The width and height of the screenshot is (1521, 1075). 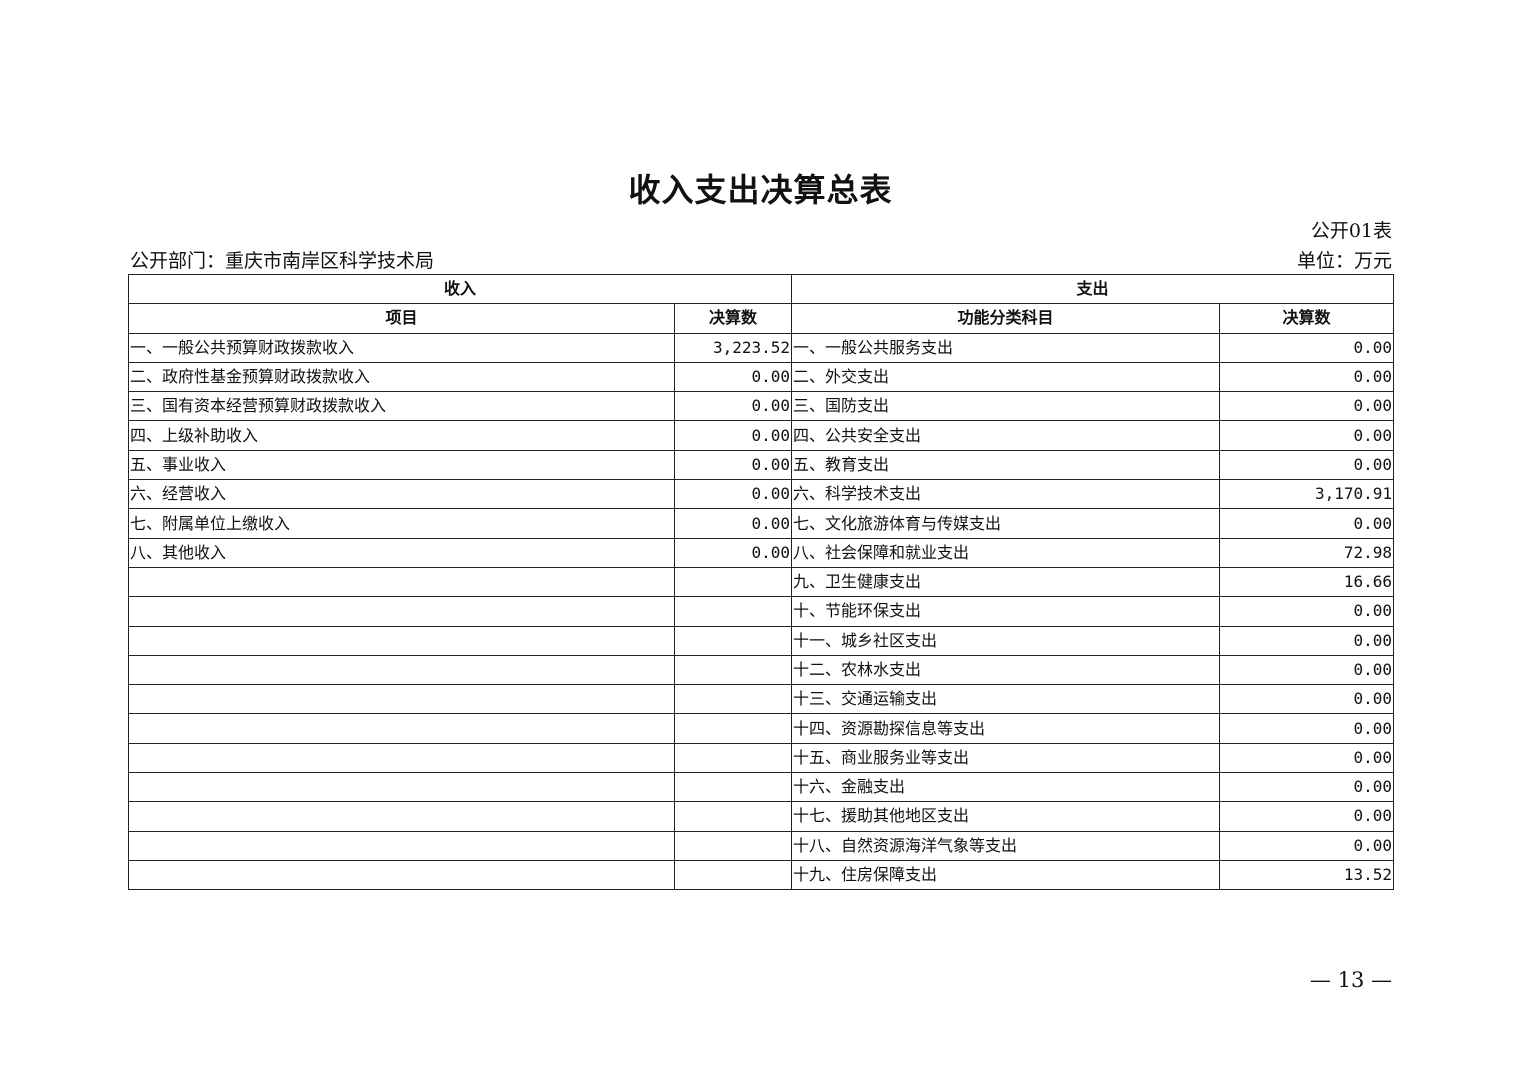 I want to click on table-number: 公开01表, so click(x=1351, y=231).